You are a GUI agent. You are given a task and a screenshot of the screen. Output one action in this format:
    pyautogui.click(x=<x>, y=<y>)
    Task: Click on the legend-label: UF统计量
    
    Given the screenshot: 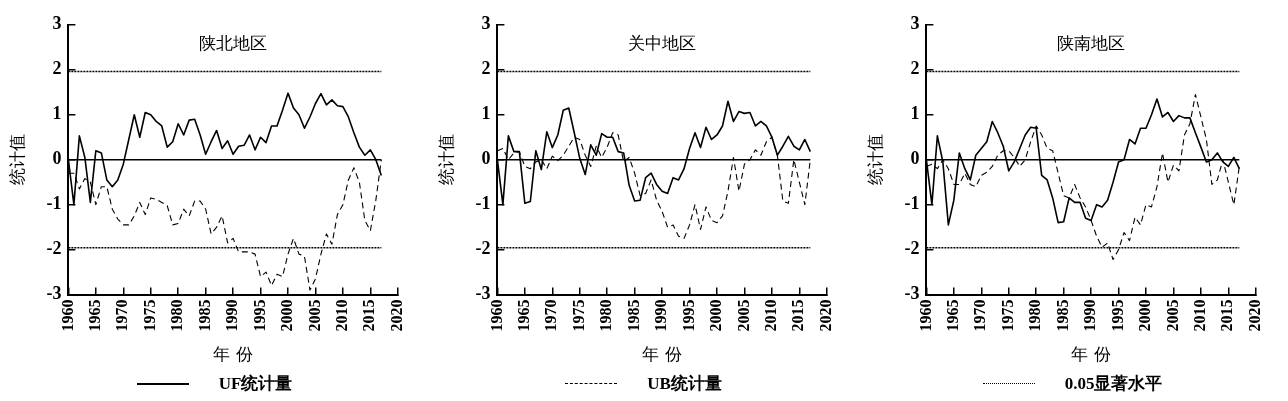 What is the action you would take?
    pyautogui.click(x=255, y=384)
    